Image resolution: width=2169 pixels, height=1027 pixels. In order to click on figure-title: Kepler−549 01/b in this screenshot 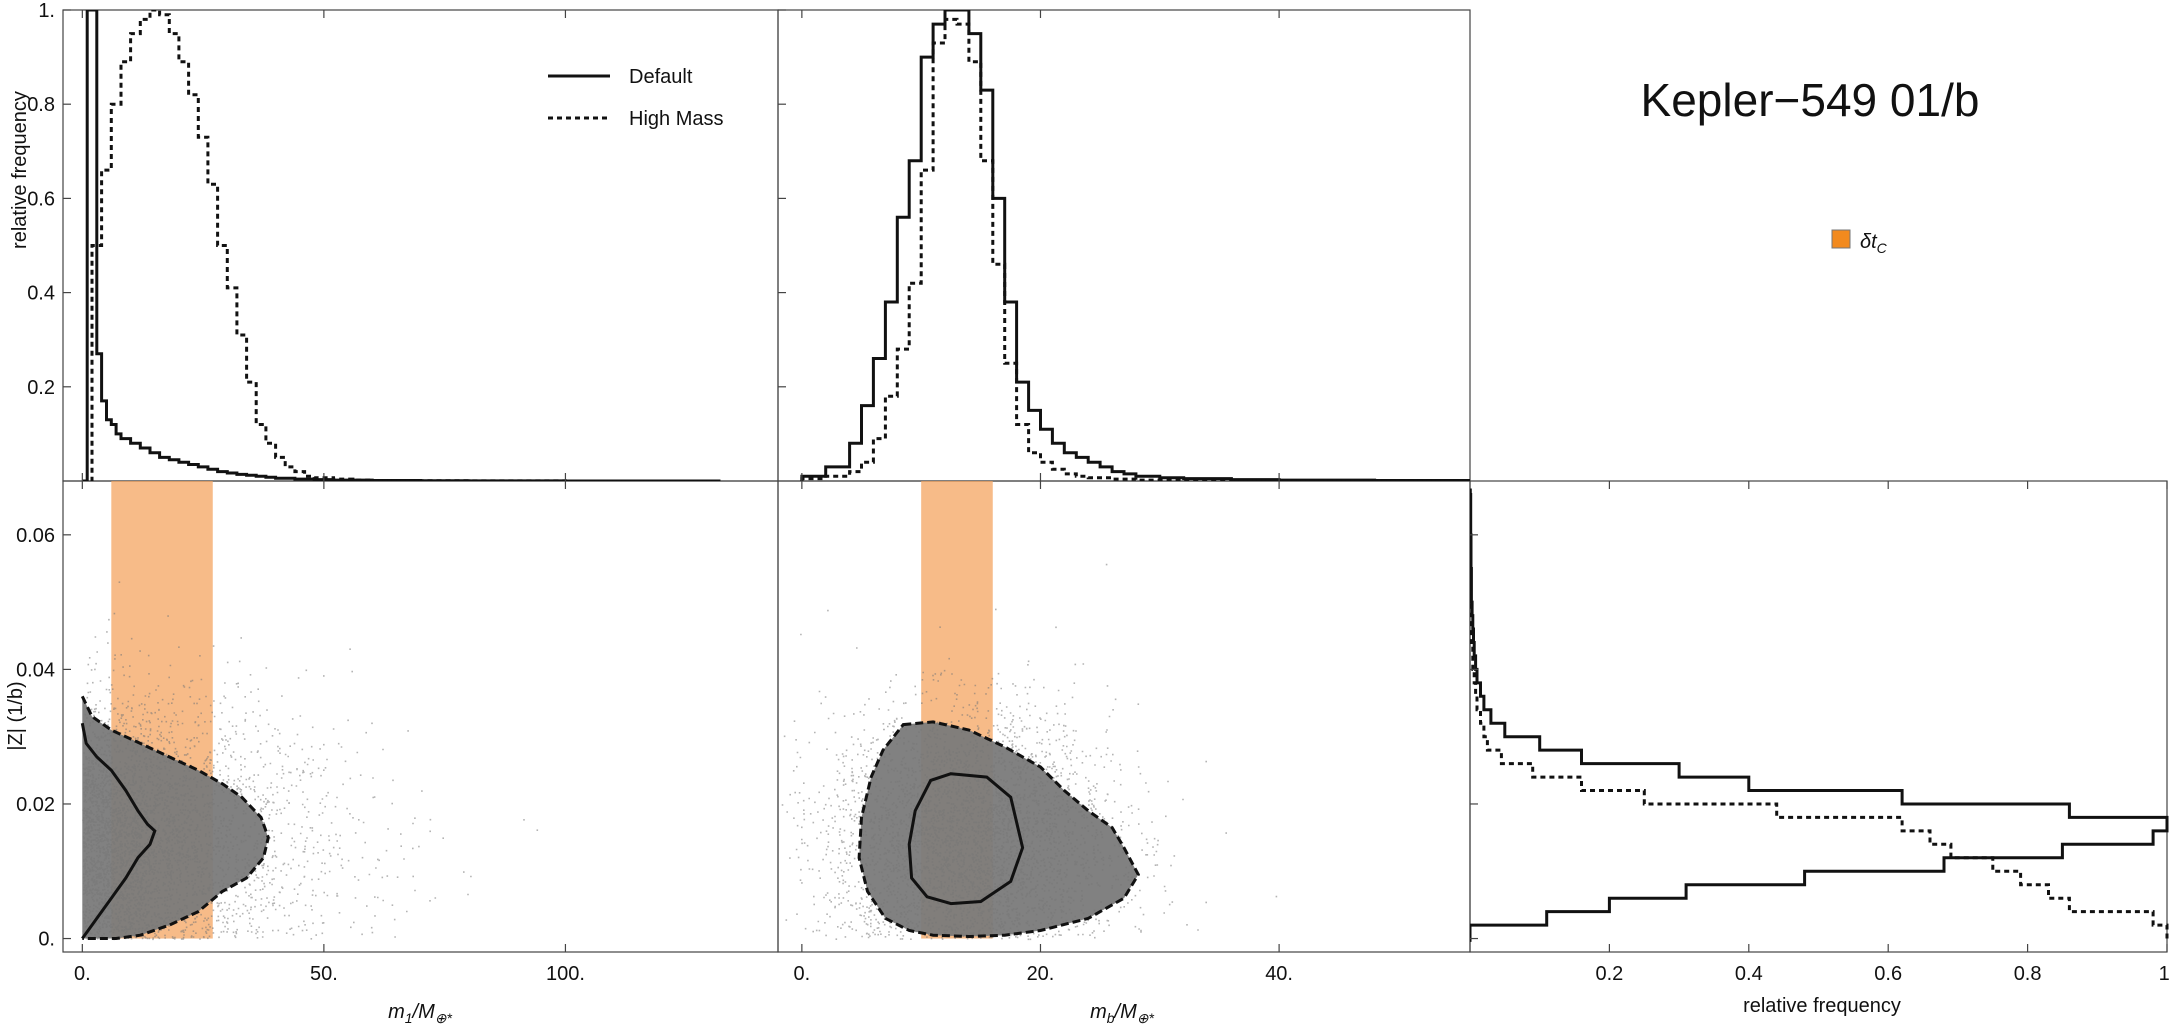, I will do `click(1810, 100)`.